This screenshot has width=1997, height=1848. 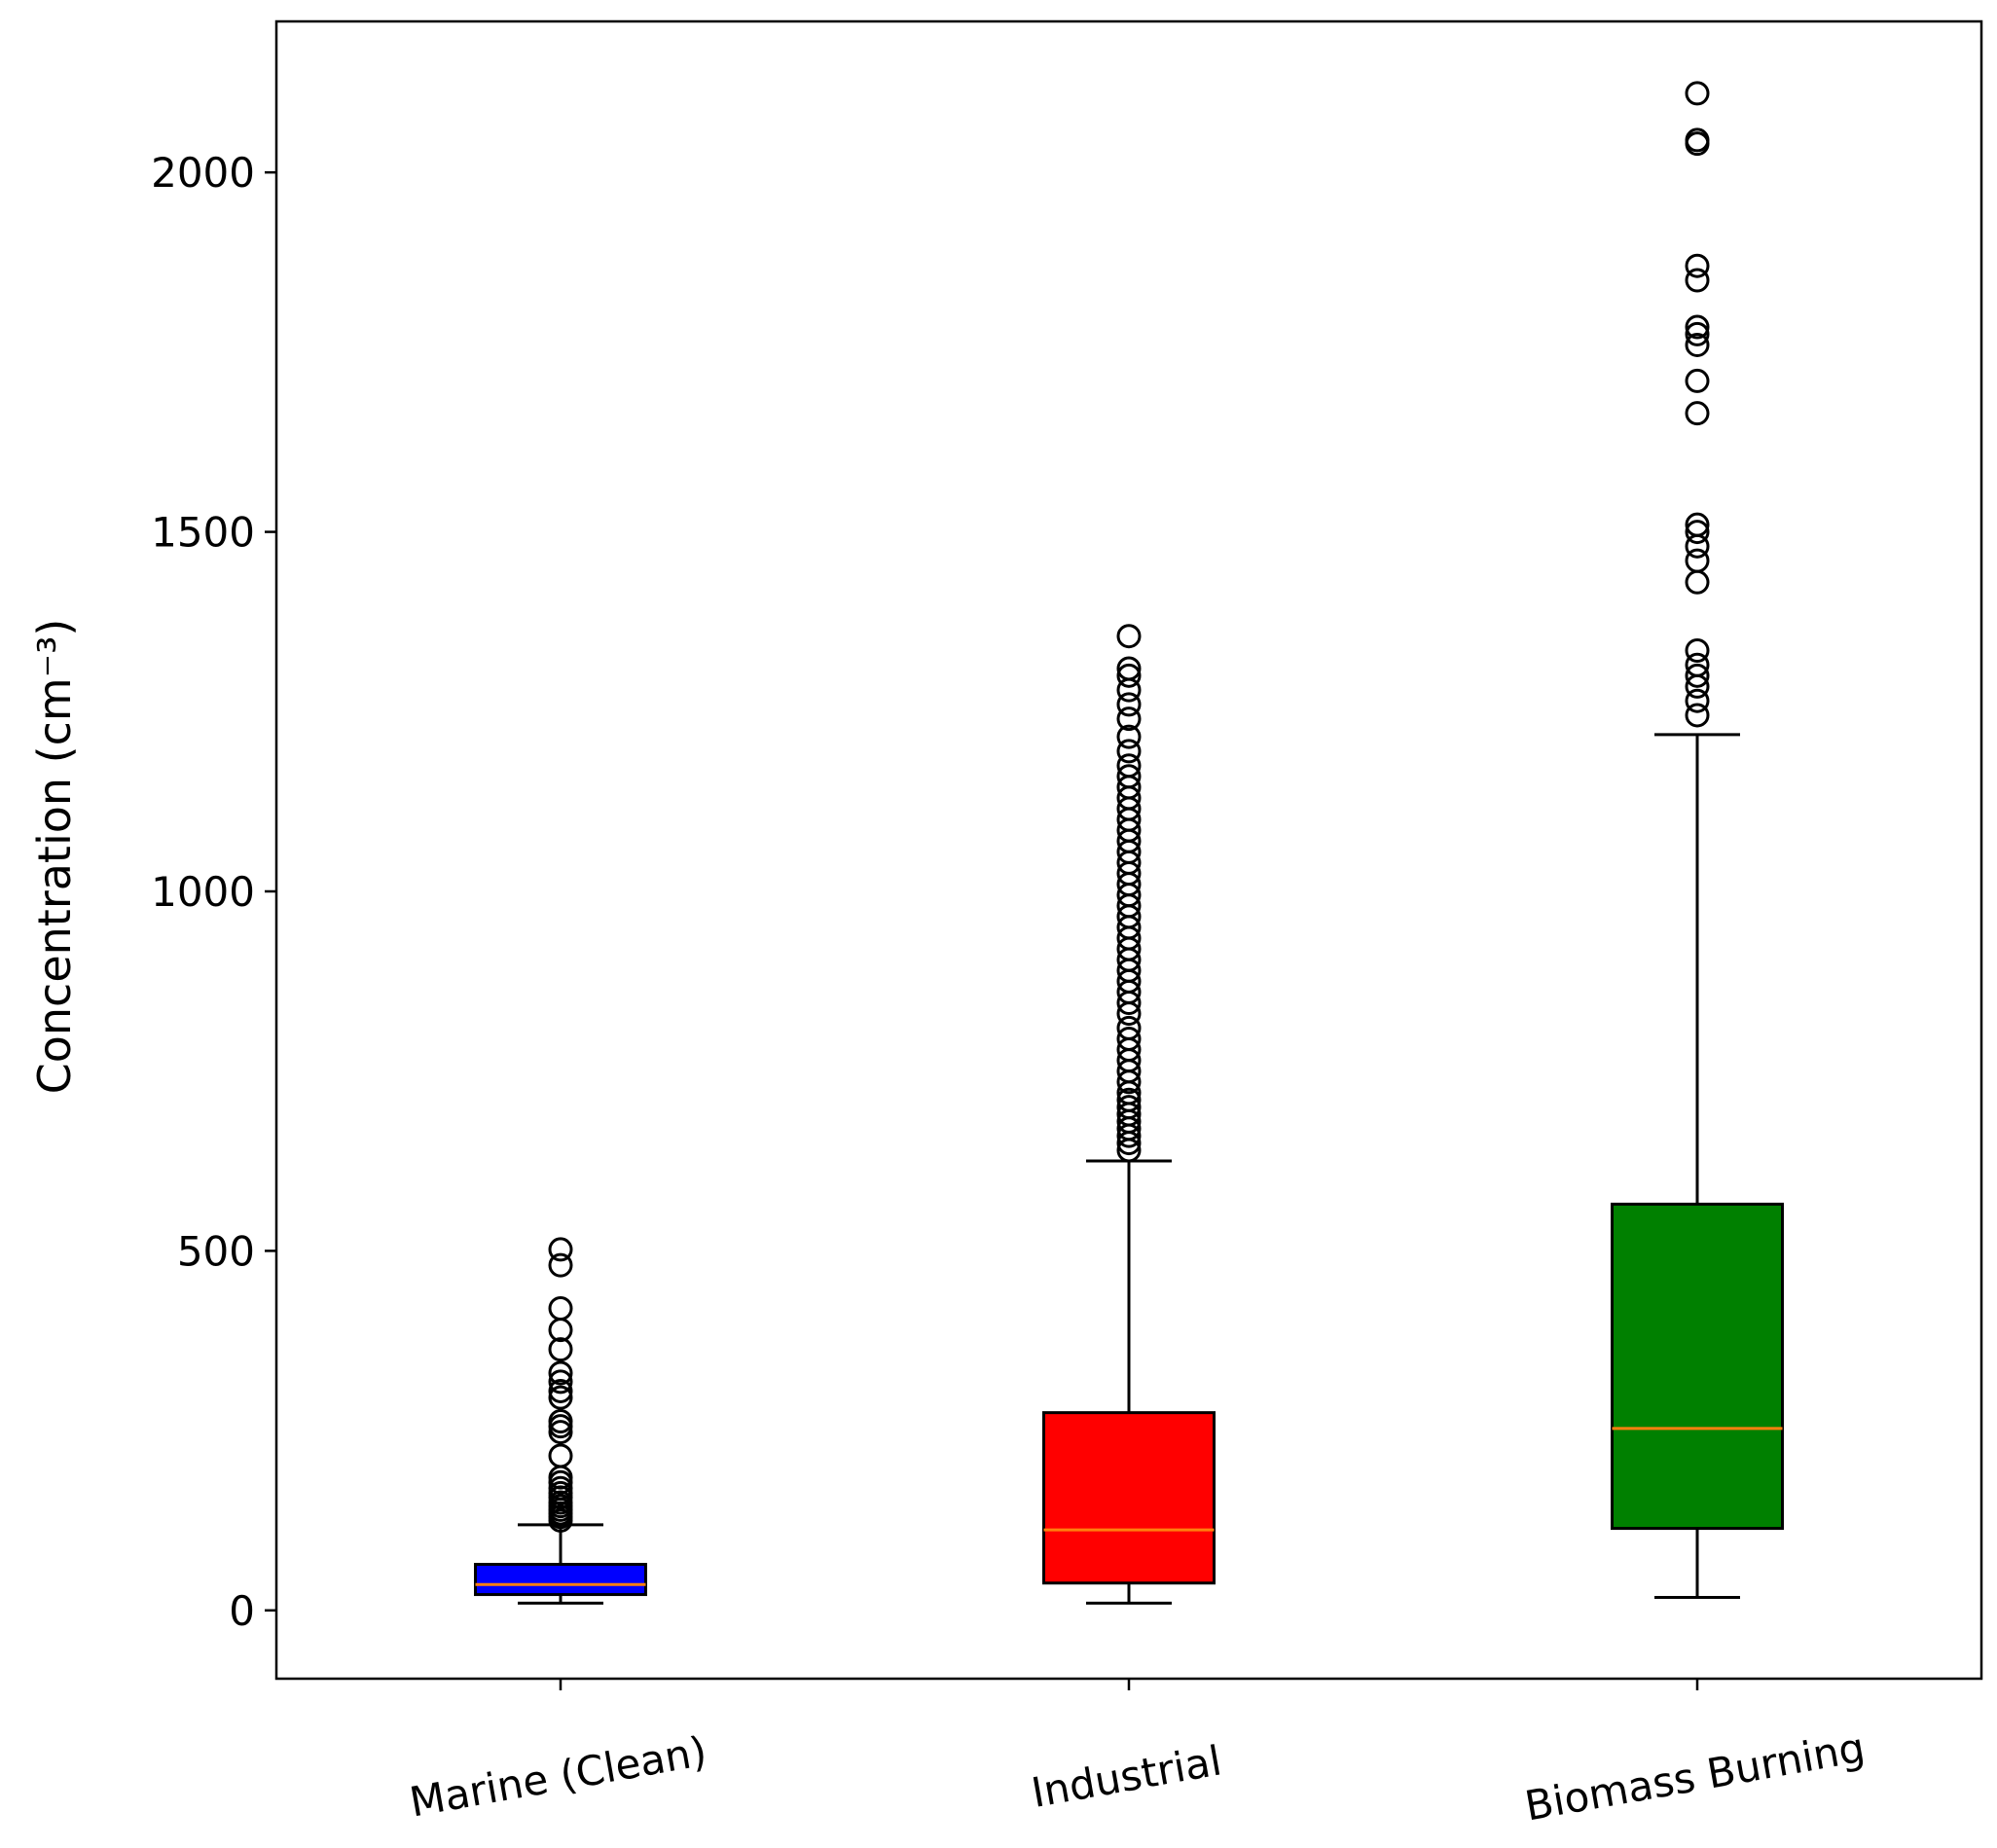 I want to click on y-tick-label: 2000, so click(x=203, y=173).